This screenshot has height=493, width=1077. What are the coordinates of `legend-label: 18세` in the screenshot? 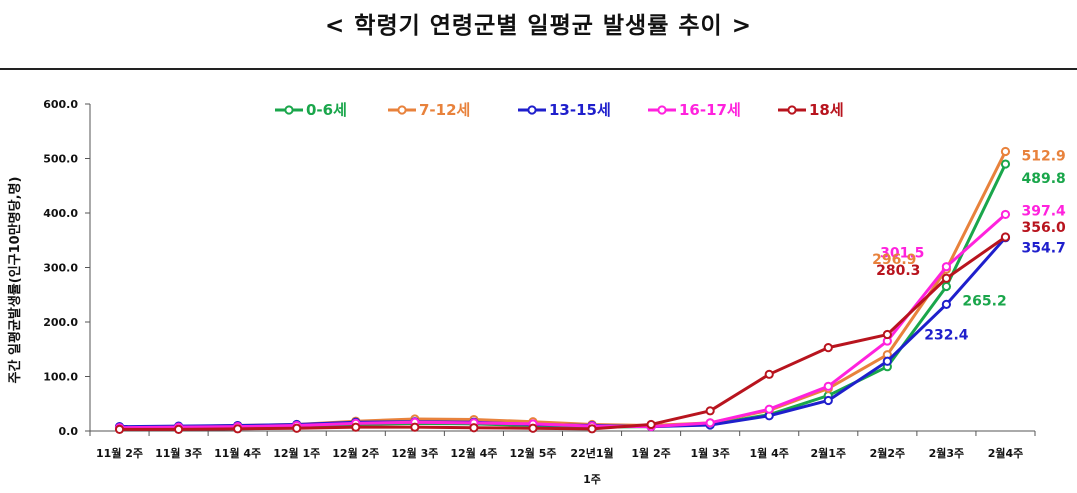 It's located at (826, 110).